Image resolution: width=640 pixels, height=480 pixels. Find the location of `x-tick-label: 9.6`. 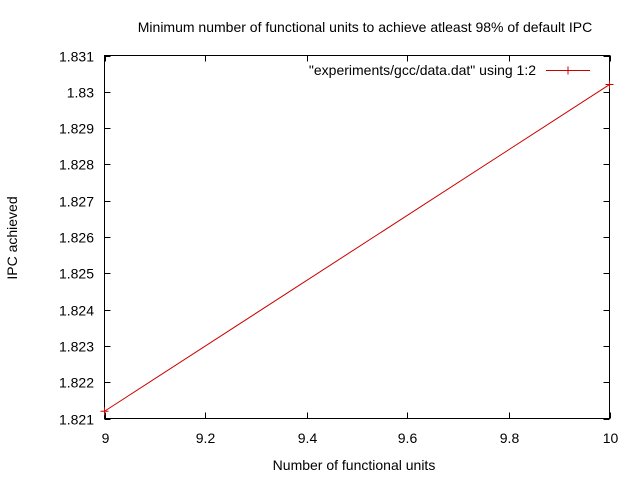

x-tick-label: 9.6 is located at coordinates (408, 438).